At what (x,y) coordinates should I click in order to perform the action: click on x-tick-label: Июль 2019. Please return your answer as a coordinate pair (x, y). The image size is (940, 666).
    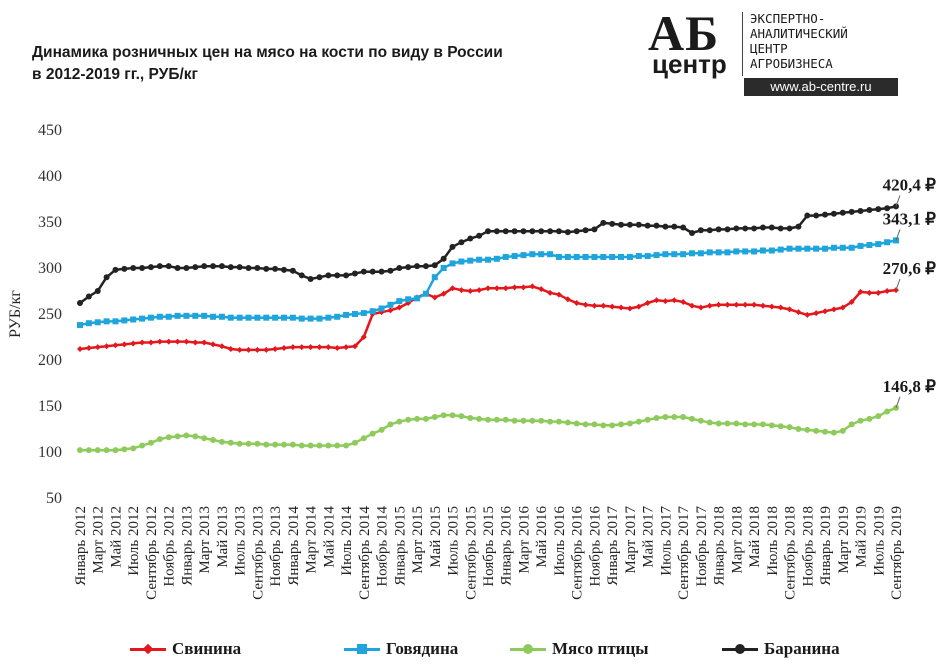
    Looking at the image, I should click on (879, 541).